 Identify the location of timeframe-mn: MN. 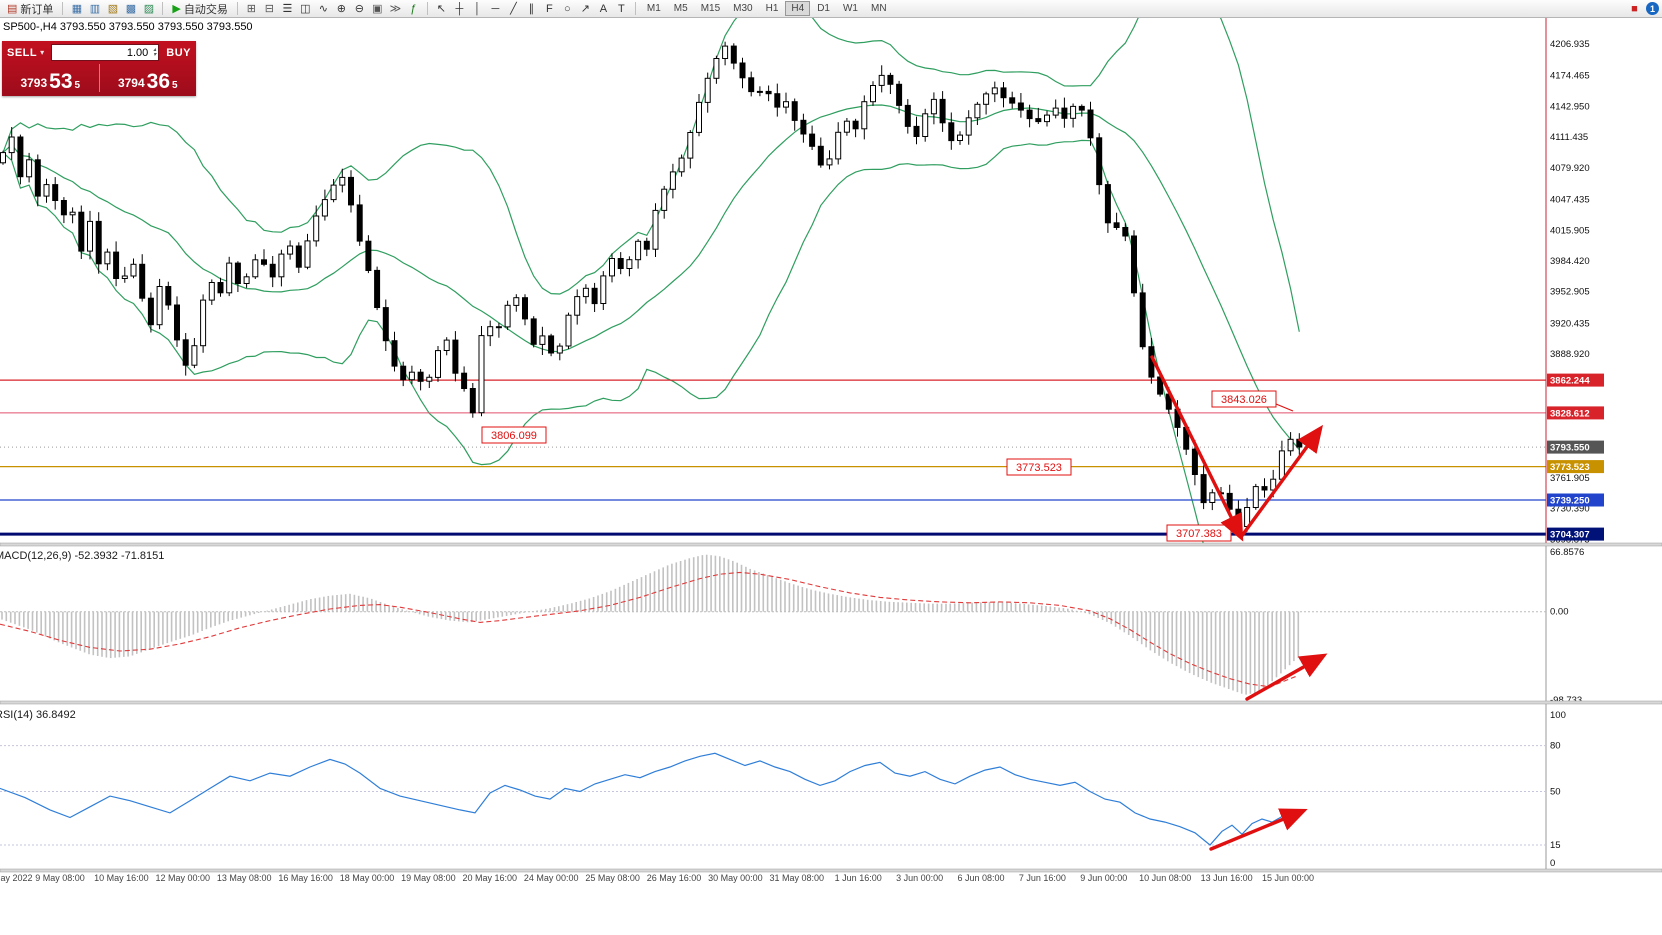
(878, 8).